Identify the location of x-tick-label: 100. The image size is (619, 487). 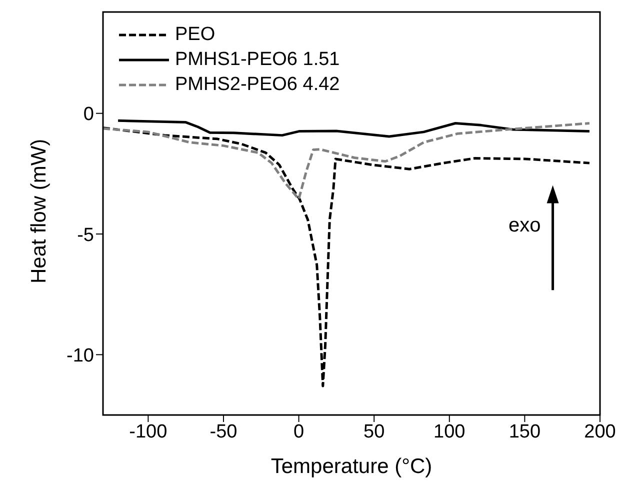
(450, 431).